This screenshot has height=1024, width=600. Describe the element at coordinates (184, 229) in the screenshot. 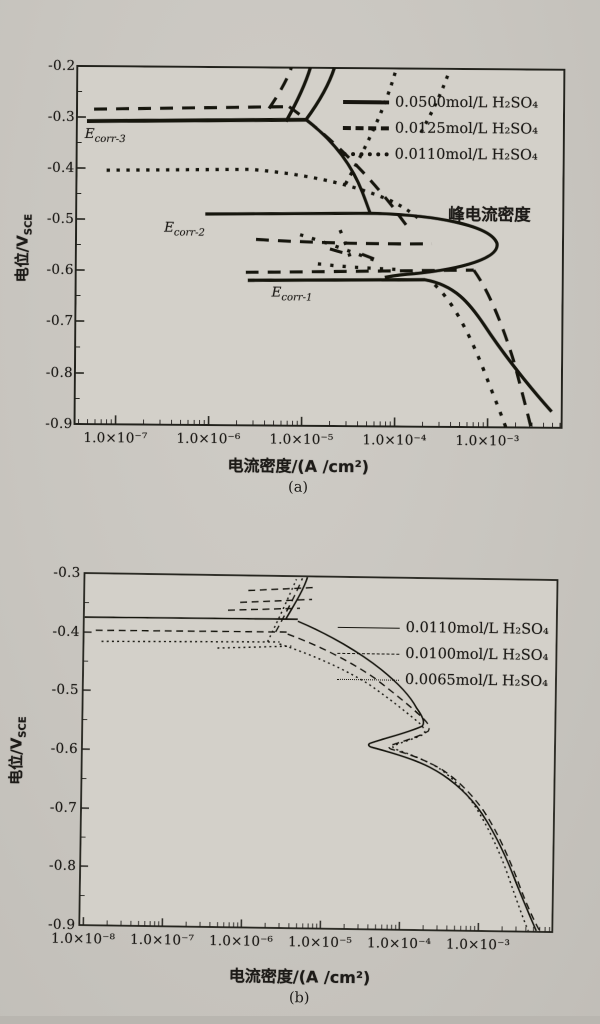

I see `ecorr-2-annotation: Ecorr-2` at that location.